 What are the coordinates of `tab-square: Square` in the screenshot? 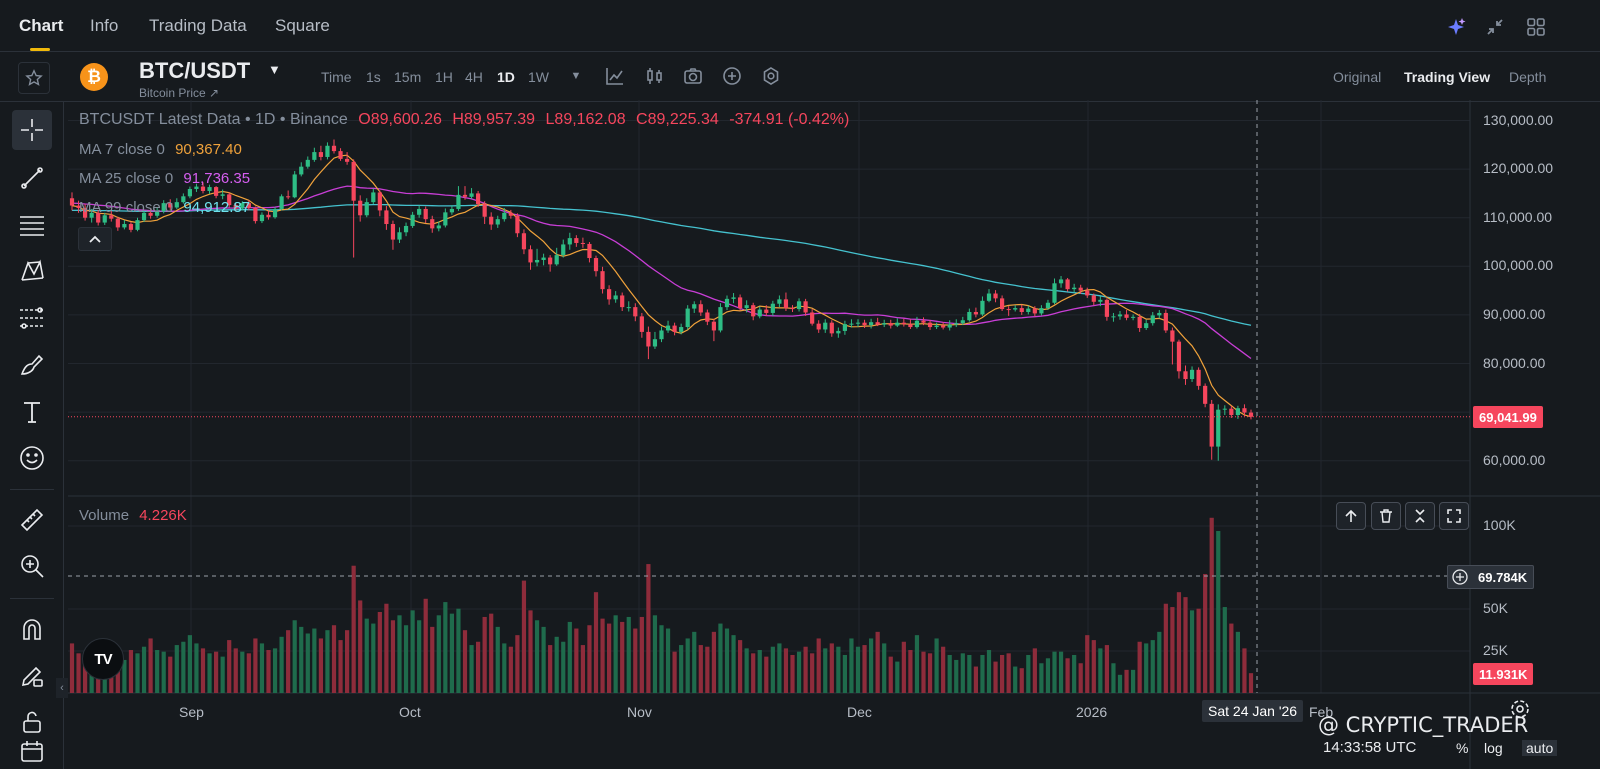 It's located at (302, 25).